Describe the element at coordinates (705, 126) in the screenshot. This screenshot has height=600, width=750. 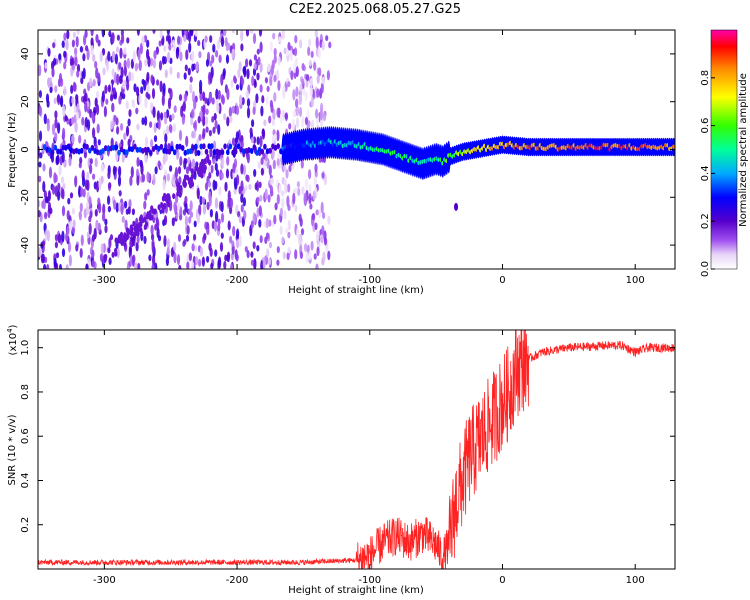
I see `colorbar-tick-label: 0.6` at that location.